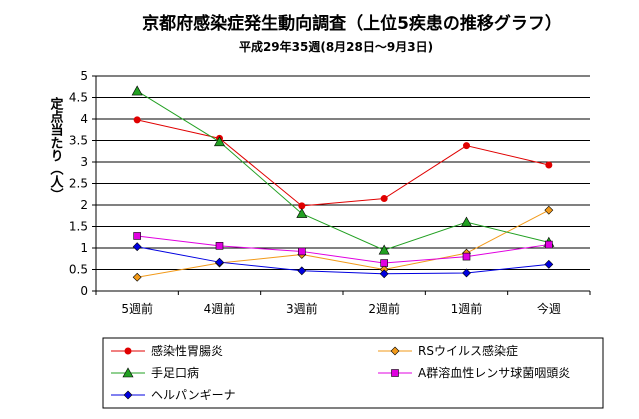 The width and height of the screenshot is (639, 419). I want to click on y-tick-label: 2.5, so click(78, 184).